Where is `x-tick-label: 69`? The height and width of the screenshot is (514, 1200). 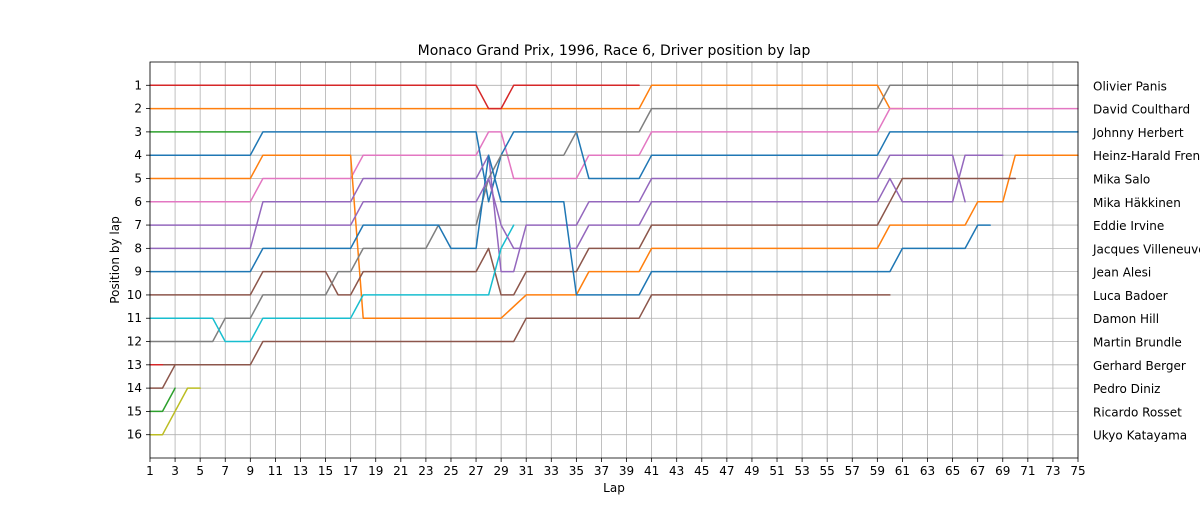 x-tick-label: 69 is located at coordinates (1002, 471).